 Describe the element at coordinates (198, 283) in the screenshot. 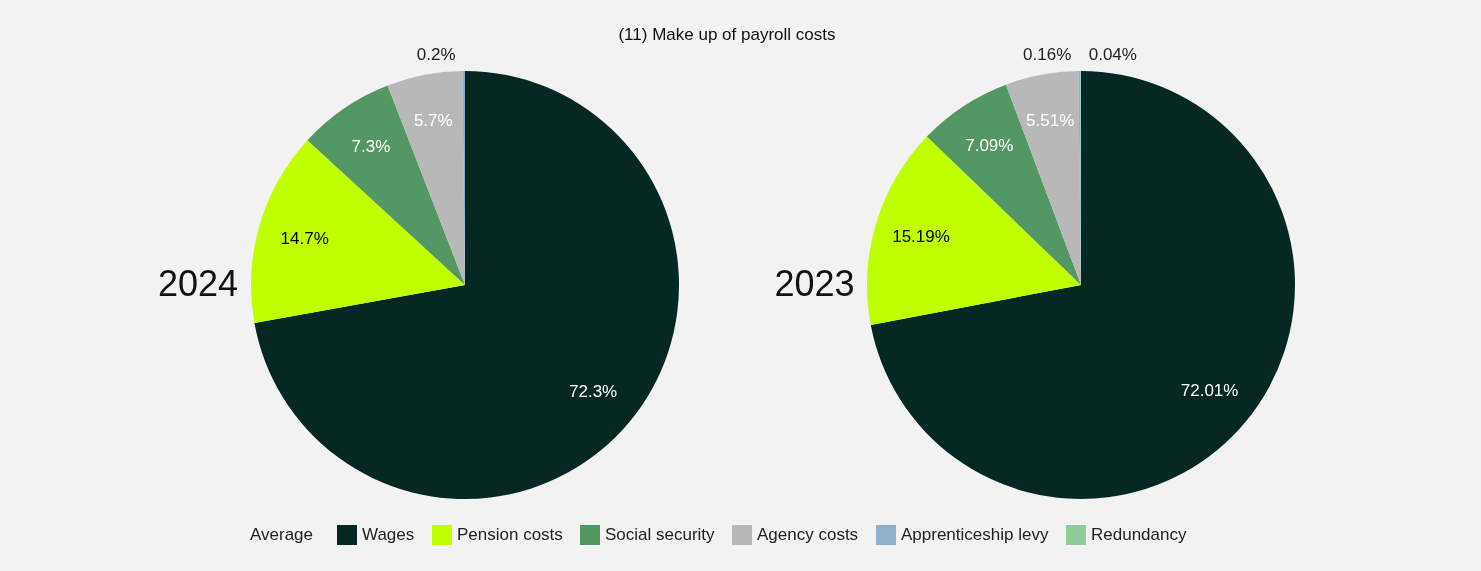

I see `slice-label: 2024` at that location.